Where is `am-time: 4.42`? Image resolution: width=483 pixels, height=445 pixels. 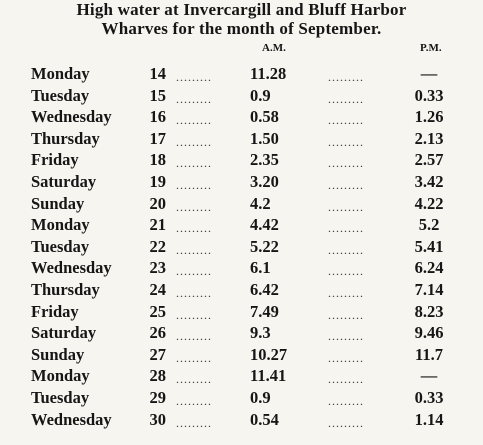 am-time: 4.42 is located at coordinates (264, 225).